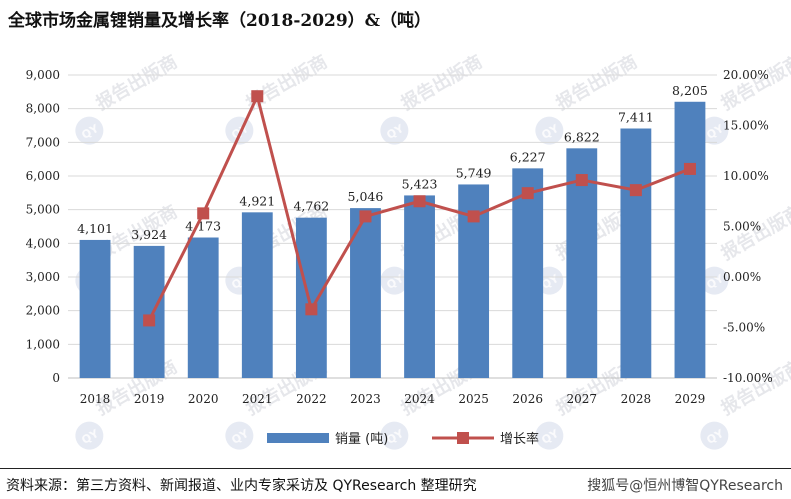 The image size is (791, 499). Describe the element at coordinates (43, 311) in the screenshot. I see `y-left-tick-label: 2,000` at that location.